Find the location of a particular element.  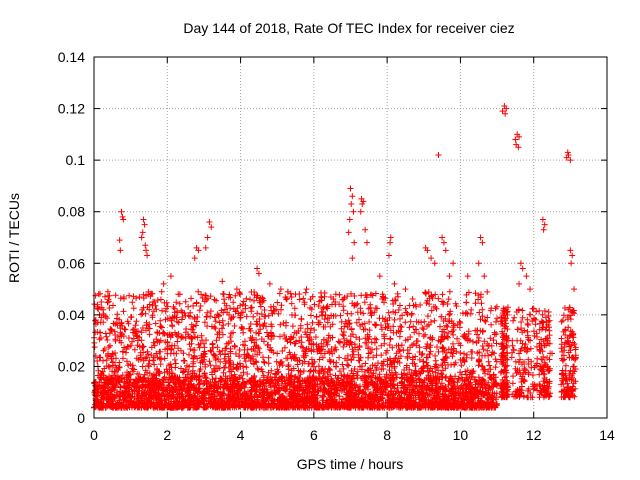

y-tick-label: 0.08 is located at coordinates (71, 212).